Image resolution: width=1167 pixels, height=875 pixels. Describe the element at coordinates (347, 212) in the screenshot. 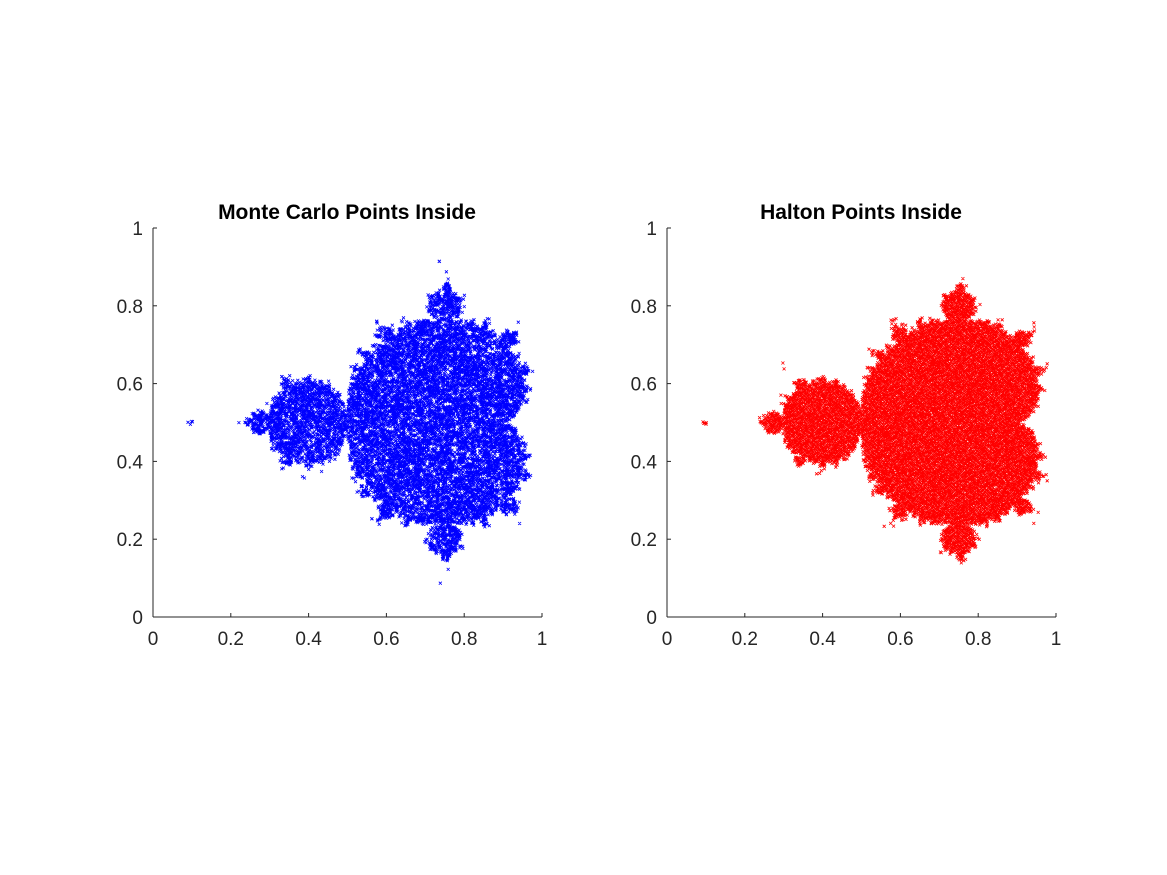

I see `monte-carlo-chart-title: Monte Carlo Points Inside` at that location.